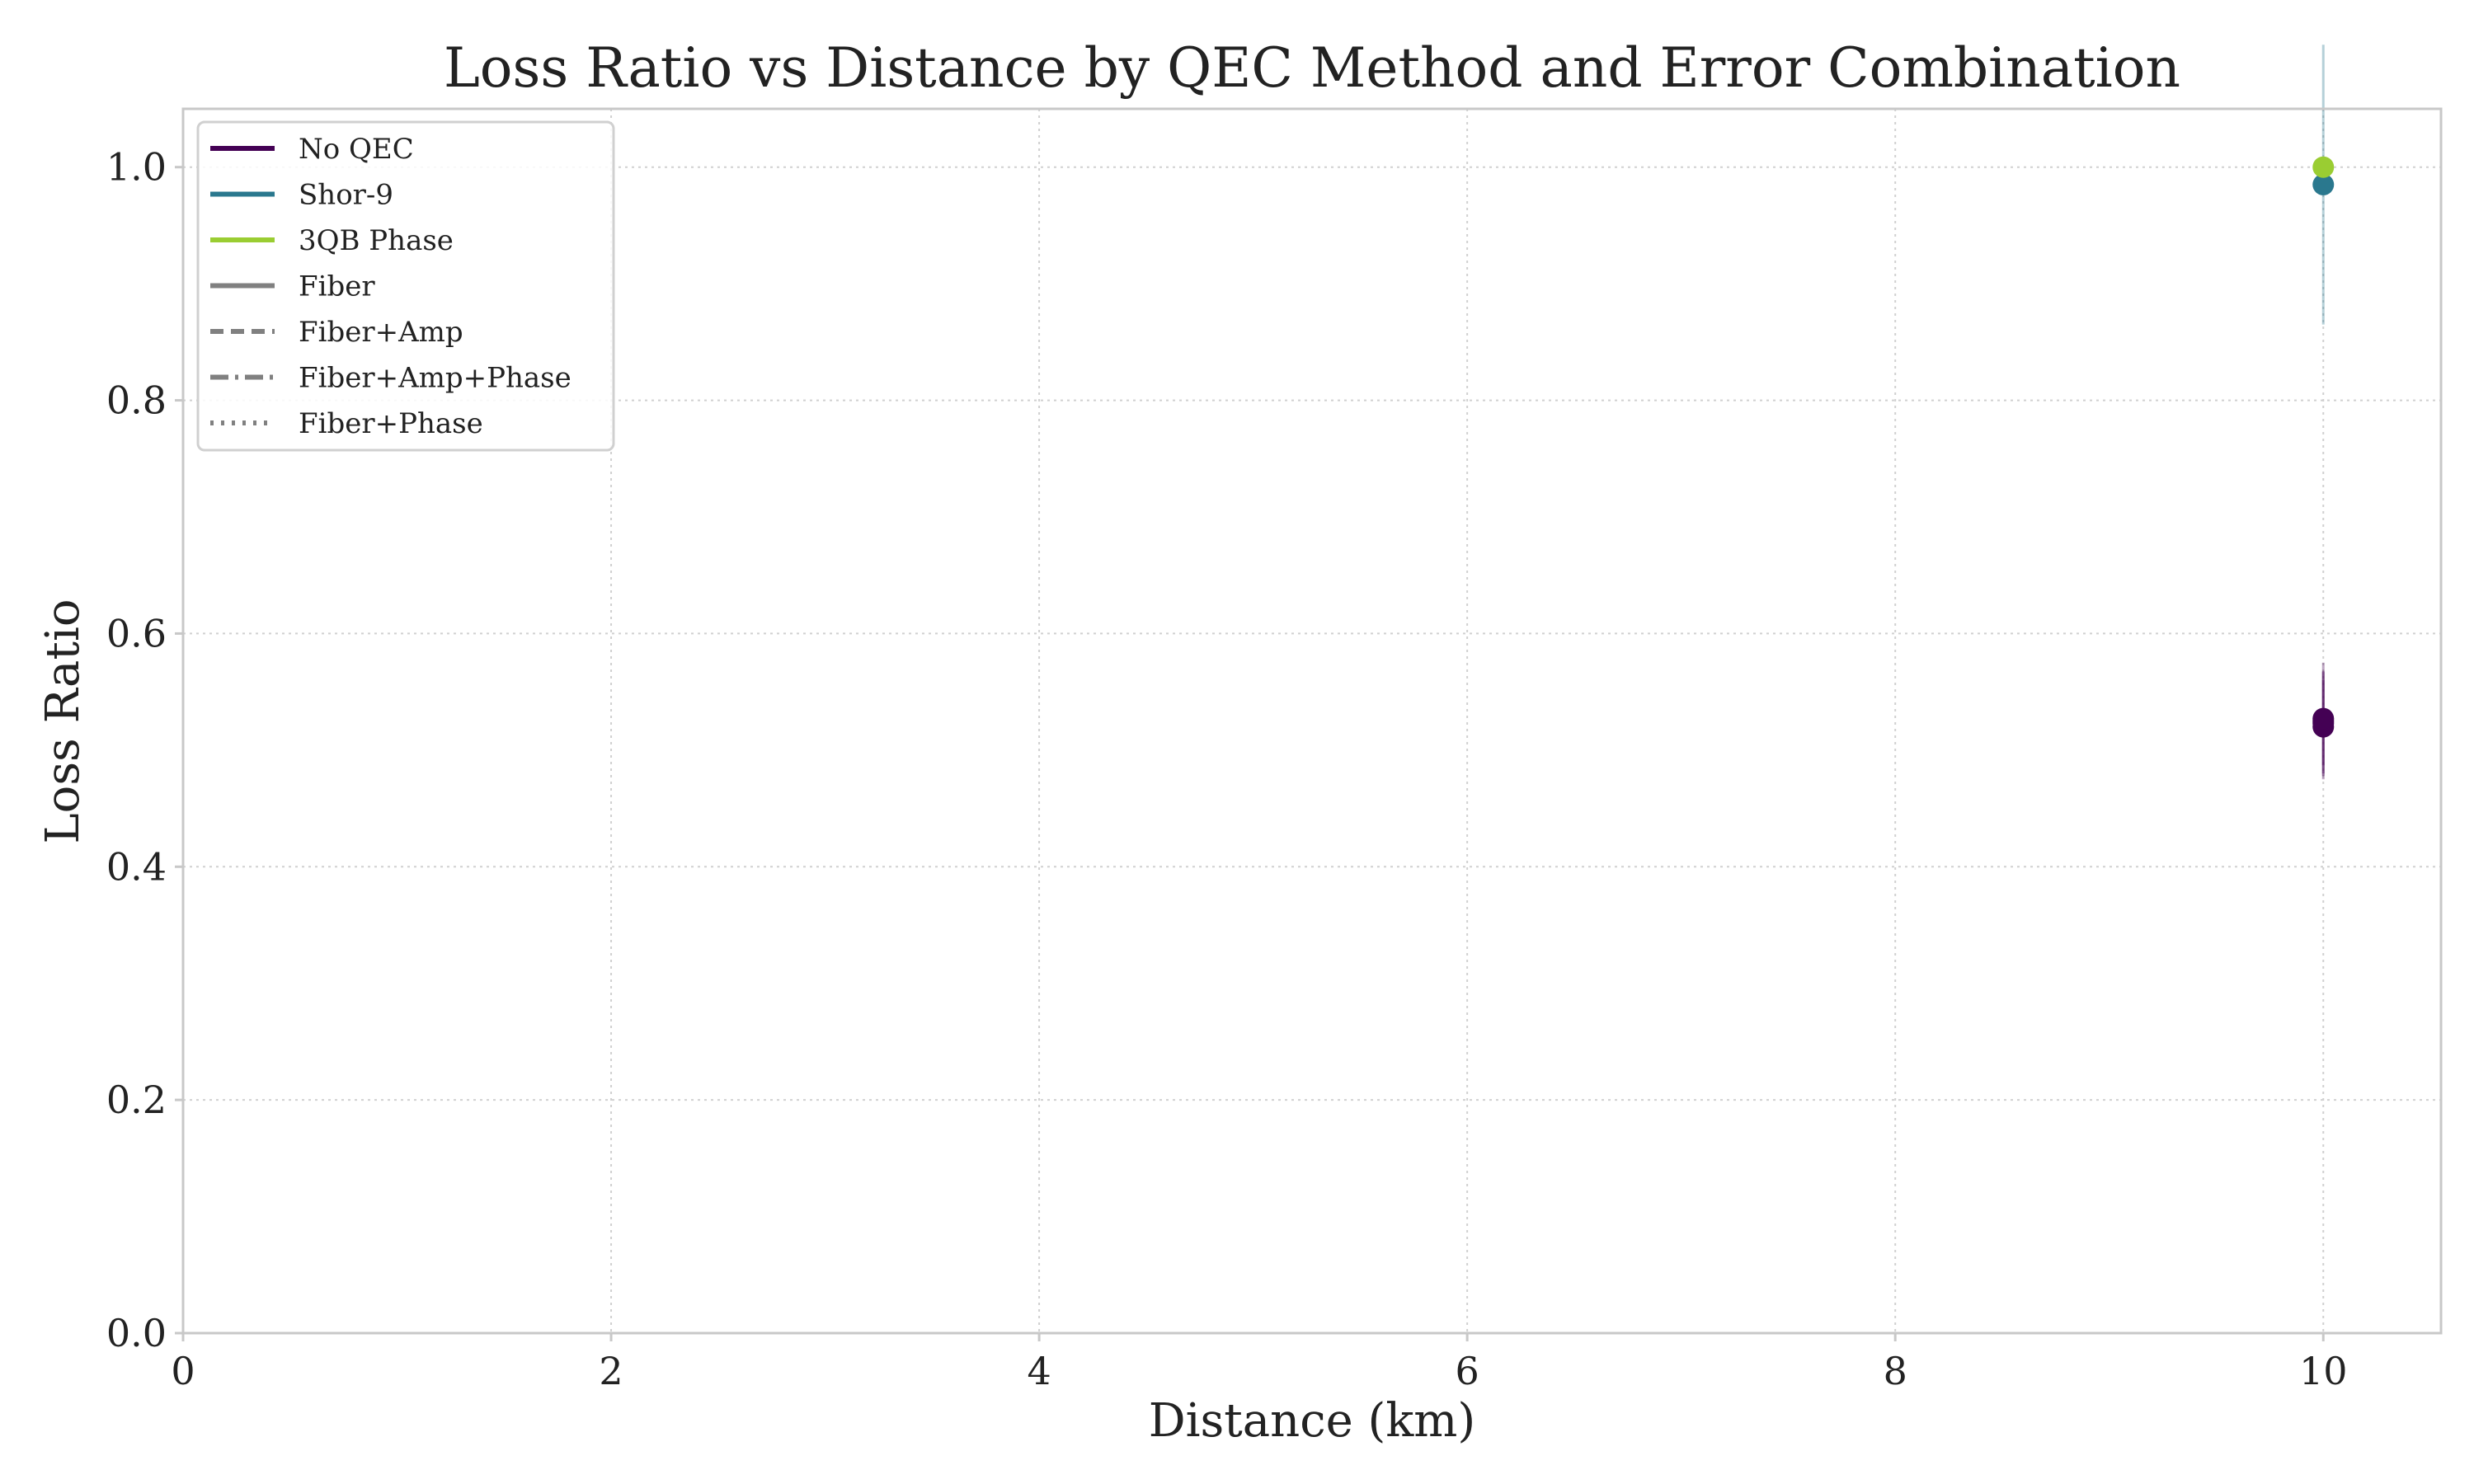 The image size is (2474, 1484). I want to click on data-points, so click(2323, 447).